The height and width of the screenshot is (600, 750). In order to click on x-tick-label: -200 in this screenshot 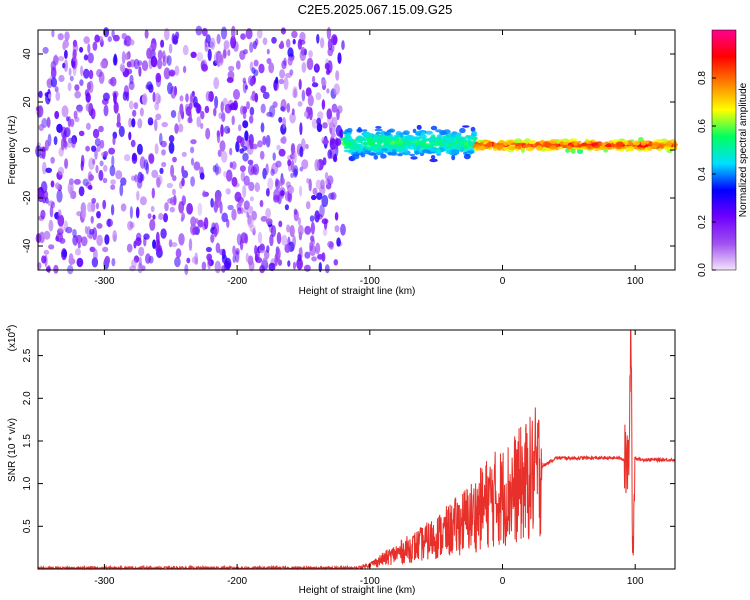, I will do `click(237, 581)`.